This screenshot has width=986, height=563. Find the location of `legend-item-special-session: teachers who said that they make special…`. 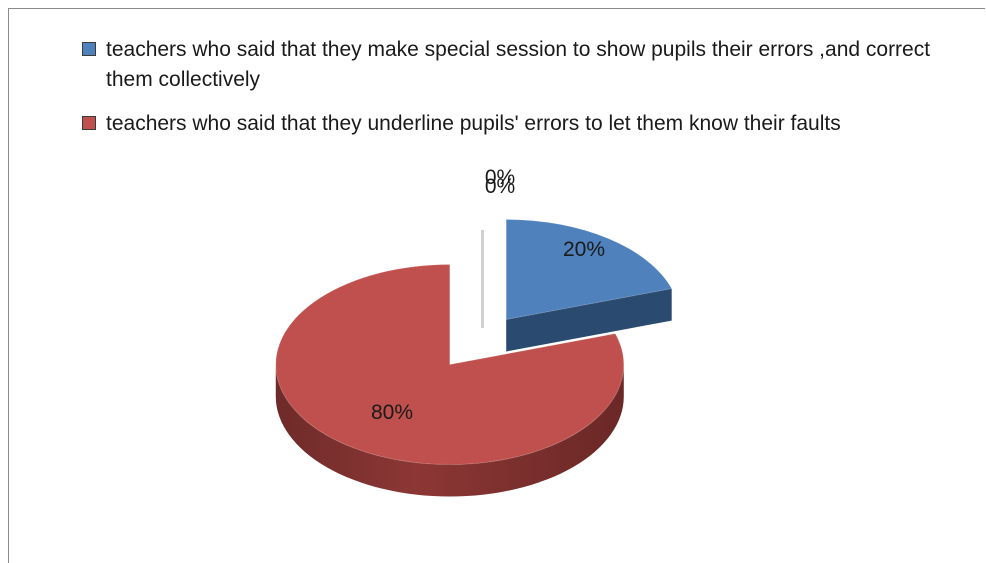

legend-item-special-session: teachers who said that they make special… is located at coordinates (522, 65).